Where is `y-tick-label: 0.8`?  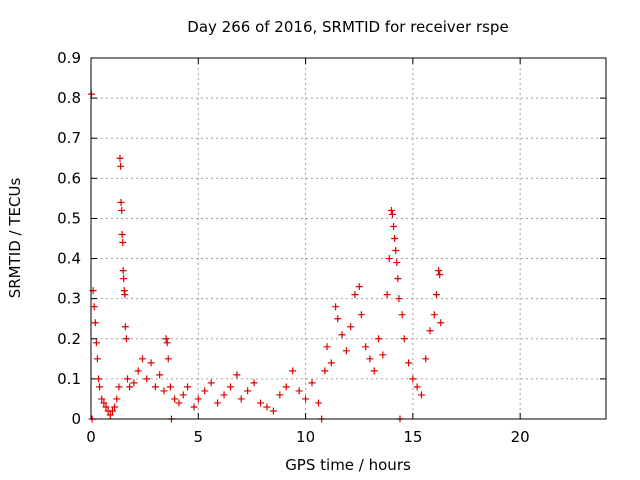
y-tick-label: 0.8 is located at coordinates (69, 98).